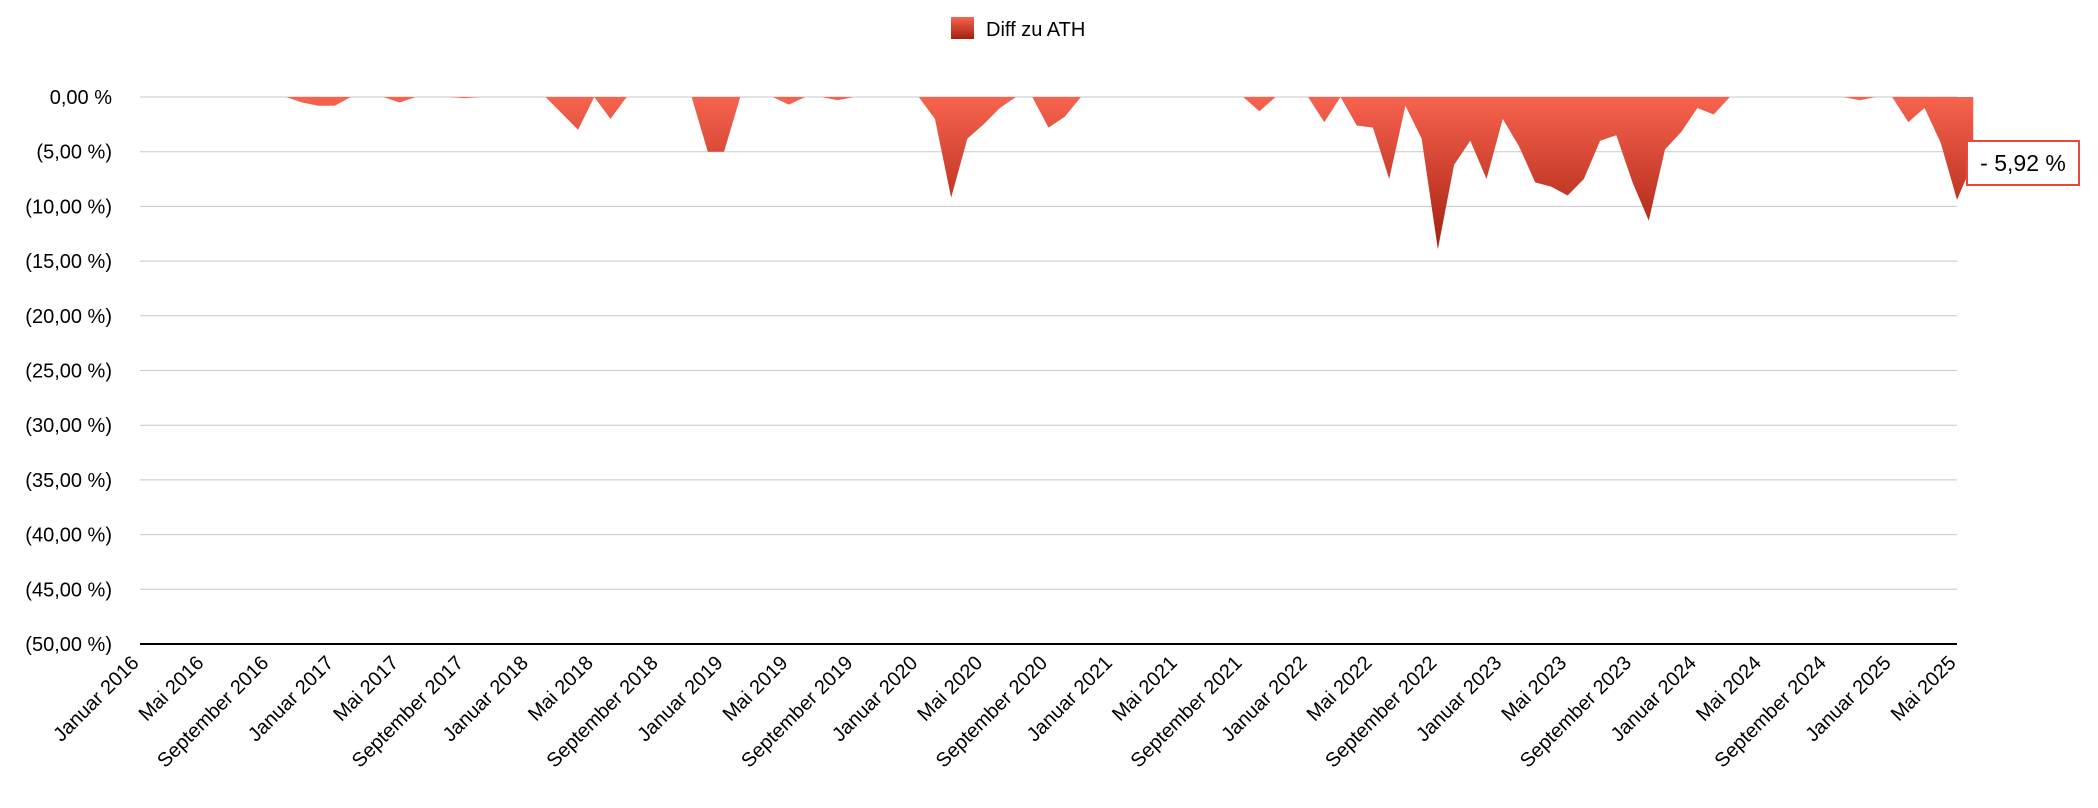 This screenshot has width=2098, height=808. Describe the element at coordinates (68, 426) in the screenshot. I see `y-tick-label: (30,00 %)` at that location.